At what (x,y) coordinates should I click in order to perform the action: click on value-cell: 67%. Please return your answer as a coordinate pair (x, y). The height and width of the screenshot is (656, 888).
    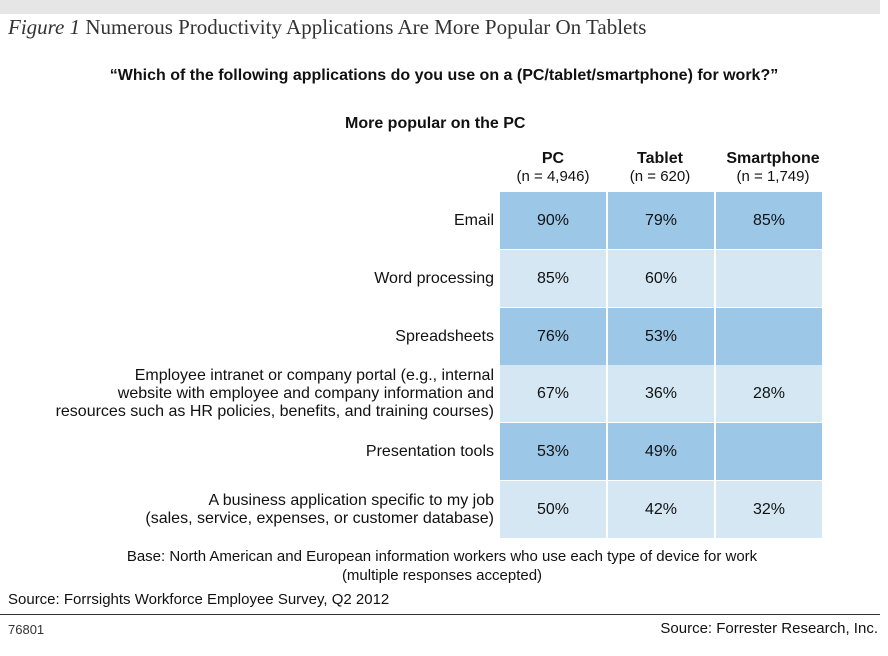
    Looking at the image, I should click on (553, 393).